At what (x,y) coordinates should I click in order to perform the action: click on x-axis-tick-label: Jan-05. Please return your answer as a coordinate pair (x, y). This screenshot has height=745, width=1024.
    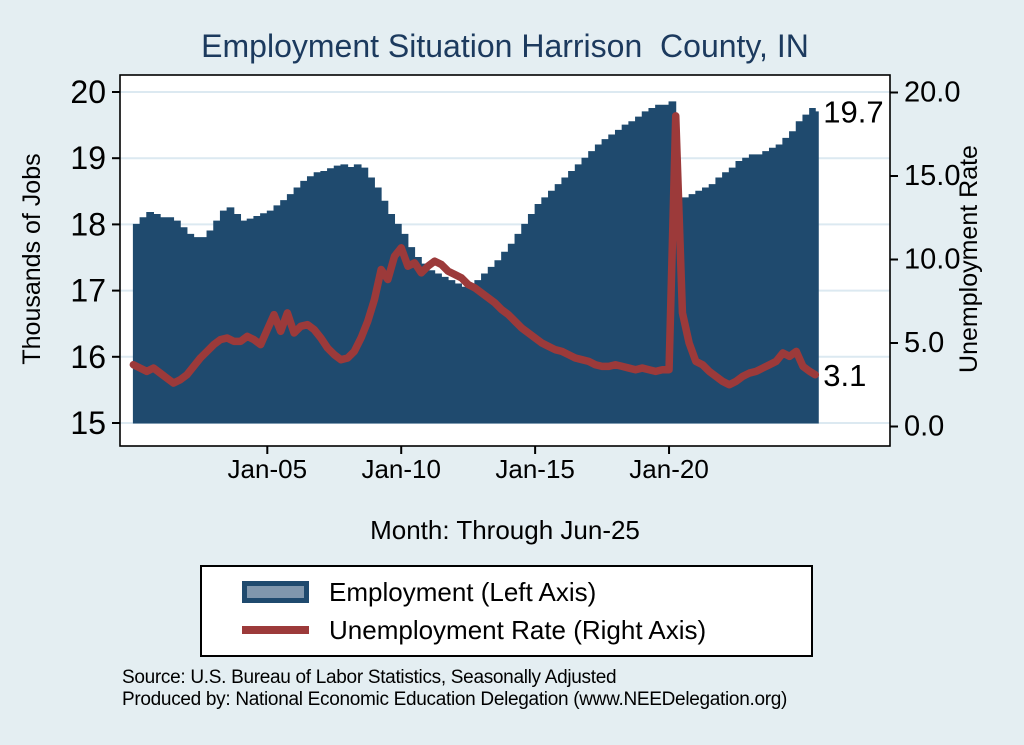
    Looking at the image, I should click on (268, 469).